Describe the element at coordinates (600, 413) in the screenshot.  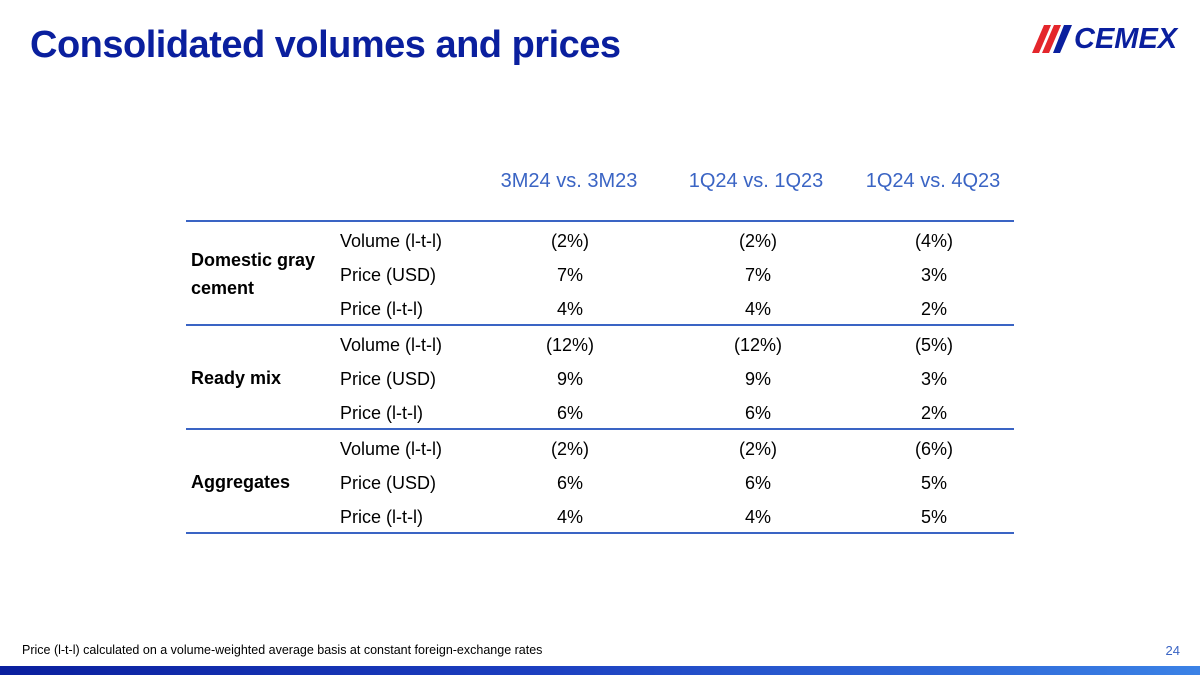
I see `table-row: Price (l-t-l) 6% 6% 2%` at that location.